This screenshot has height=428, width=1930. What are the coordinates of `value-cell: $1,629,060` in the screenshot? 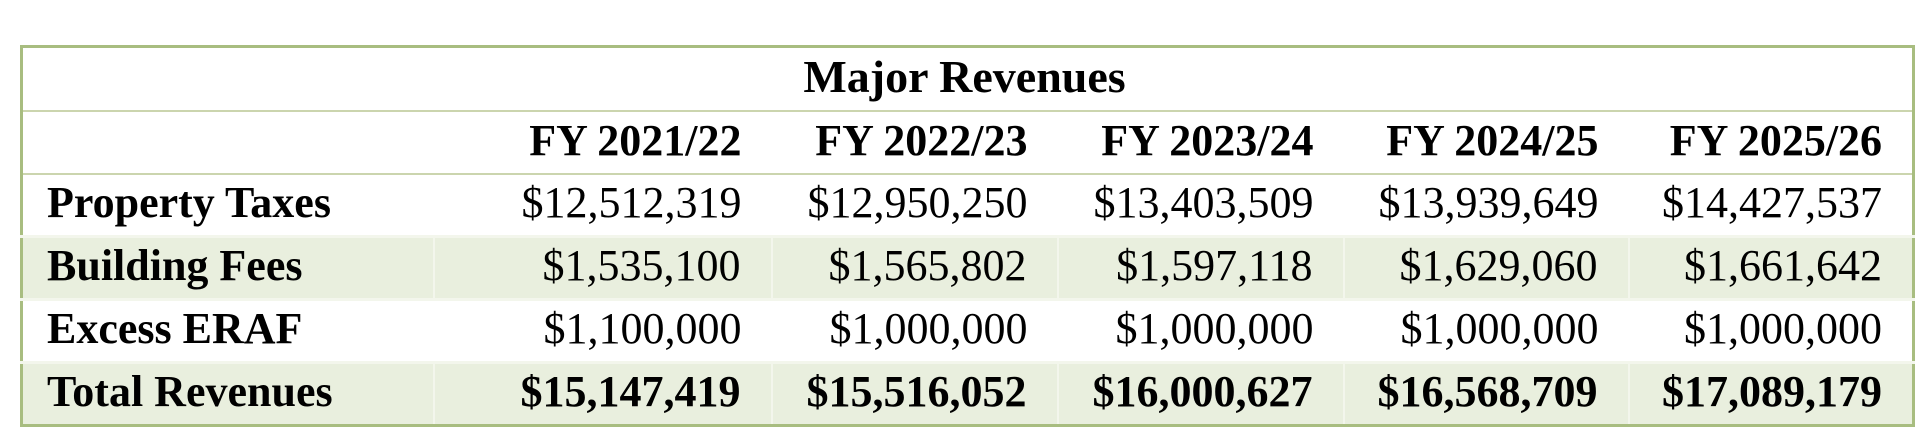 It's located at (1485, 267).